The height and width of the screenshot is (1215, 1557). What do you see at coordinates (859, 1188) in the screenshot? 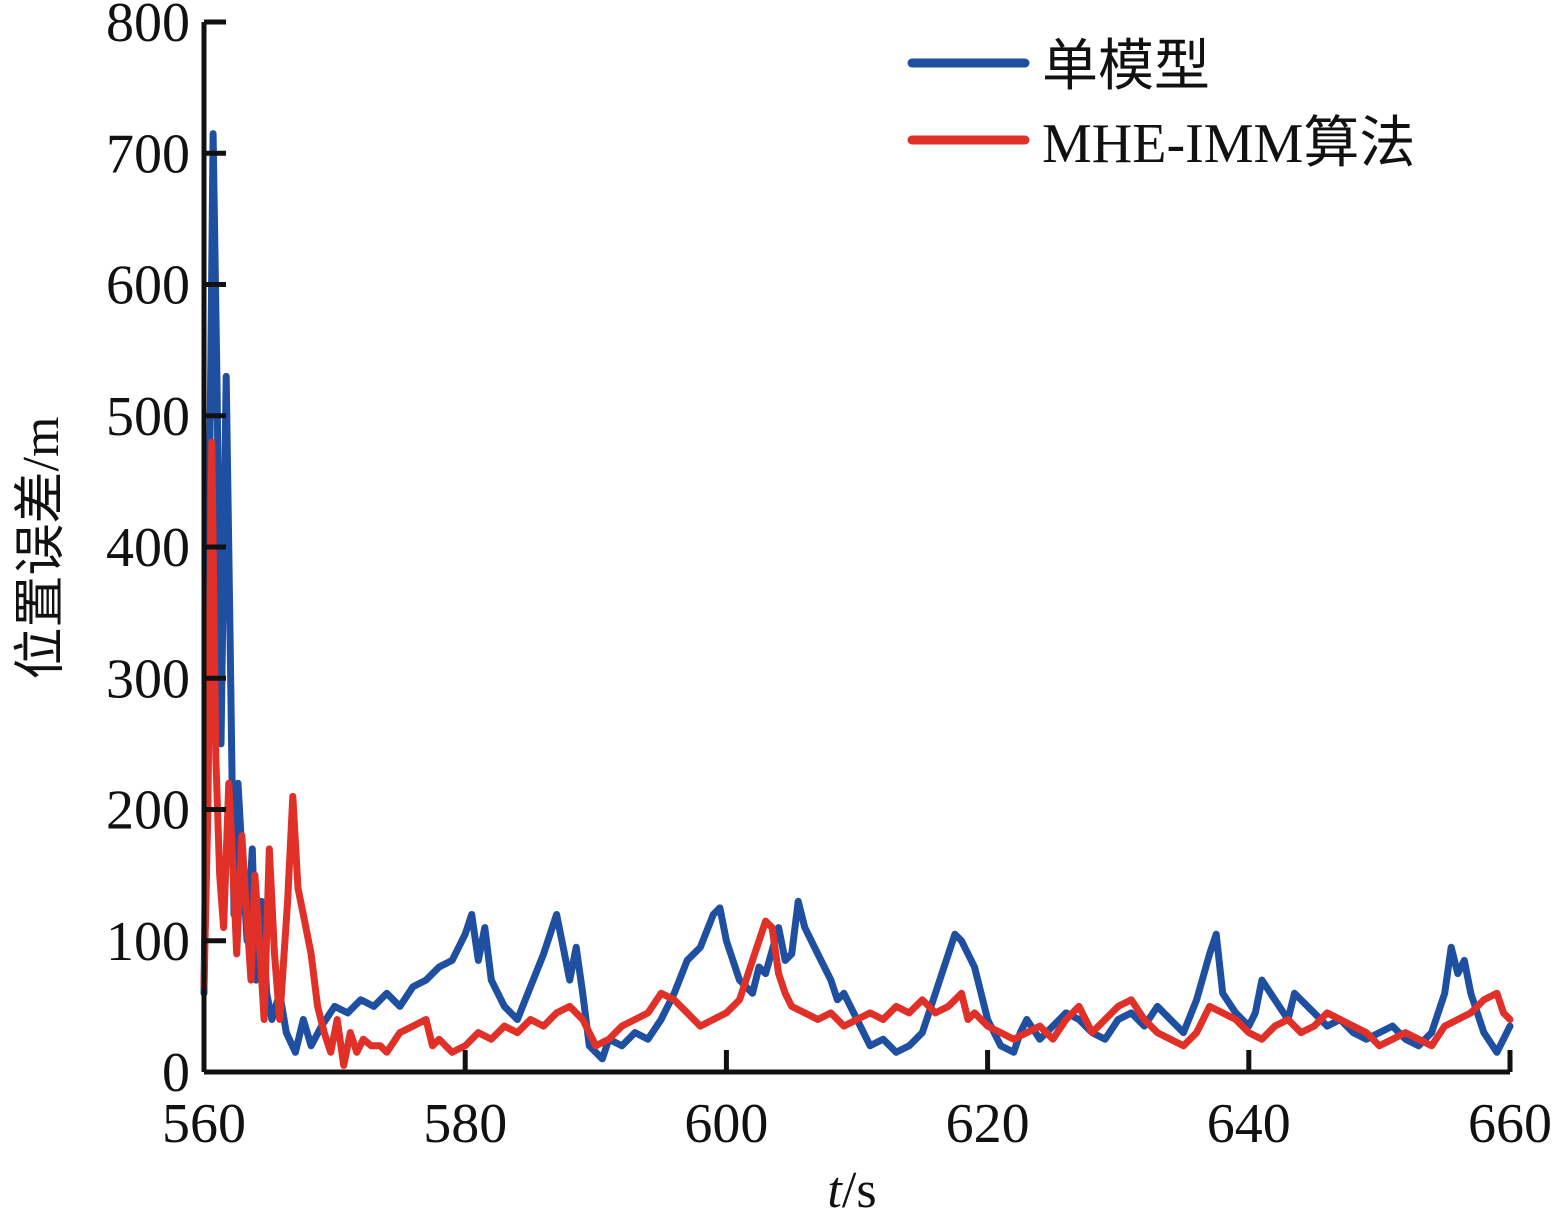
I see `x-axis-title-unit: /s` at bounding box center [859, 1188].